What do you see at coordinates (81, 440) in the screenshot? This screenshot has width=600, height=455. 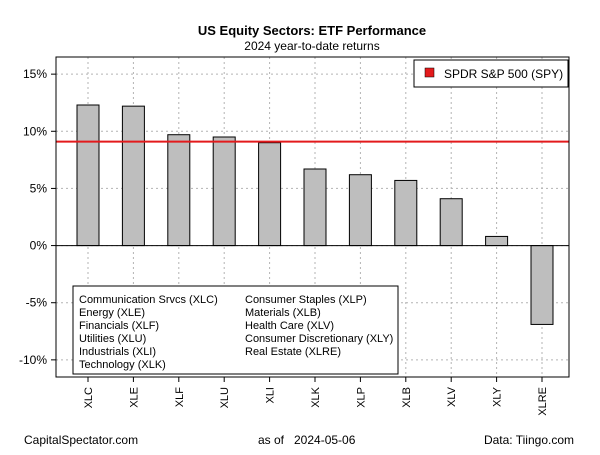 I see `footer-source-left: CapitalSpectator.com` at bounding box center [81, 440].